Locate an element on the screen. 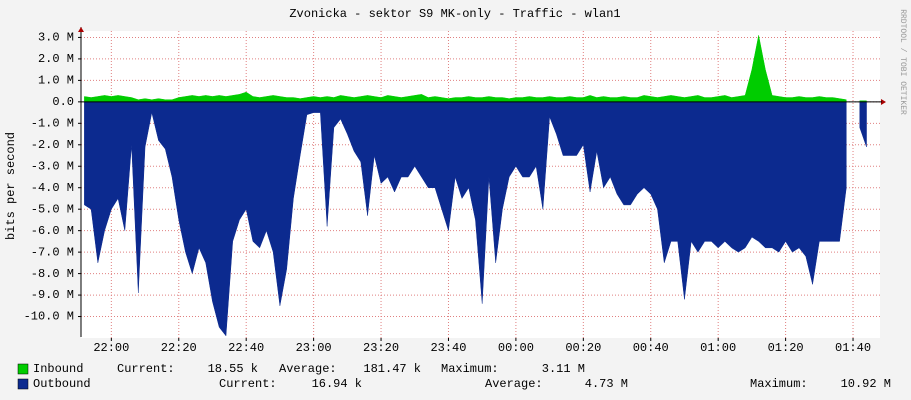 This screenshot has width=911, height=400. legend-stat-value: 16.94 k is located at coordinates (337, 384).